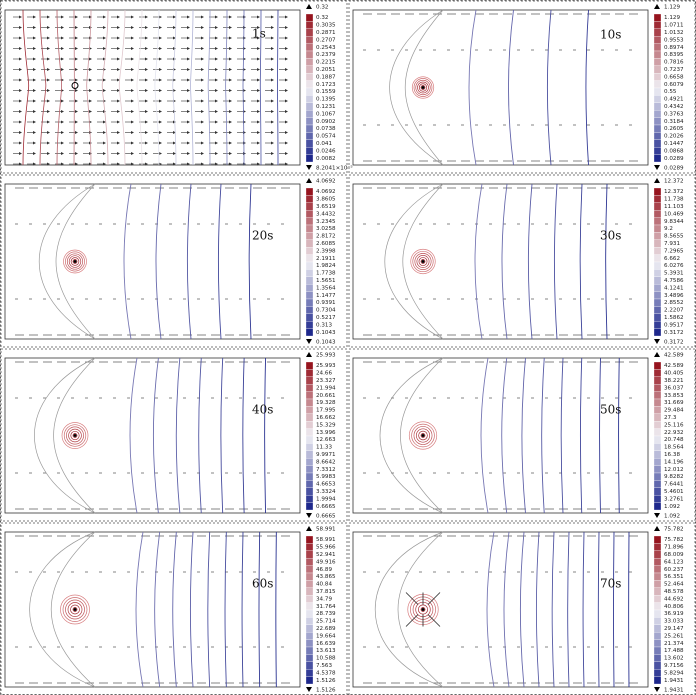  What do you see at coordinates (326, 182) in the screenshot?
I see `max-label: 4.0692` at bounding box center [326, 182].